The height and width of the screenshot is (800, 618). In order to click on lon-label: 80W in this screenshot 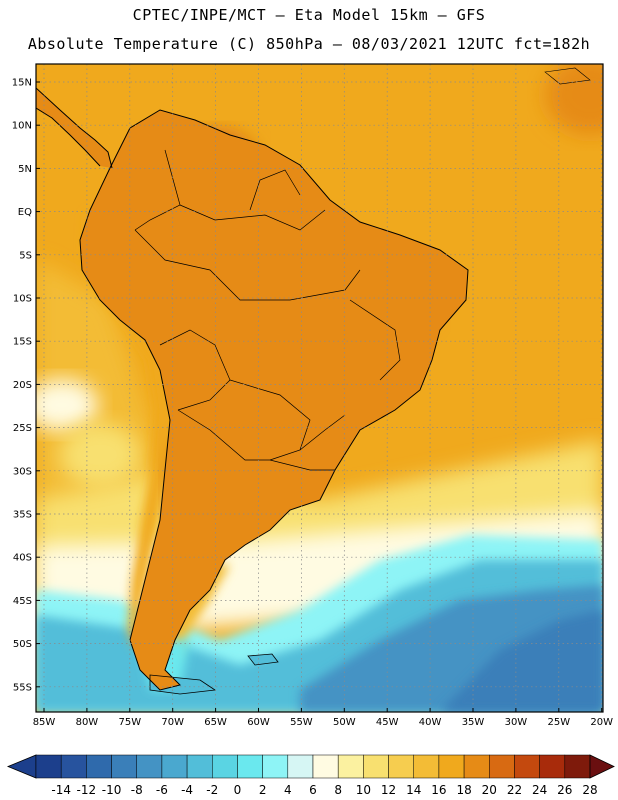, I will do `click(87, 722)`.